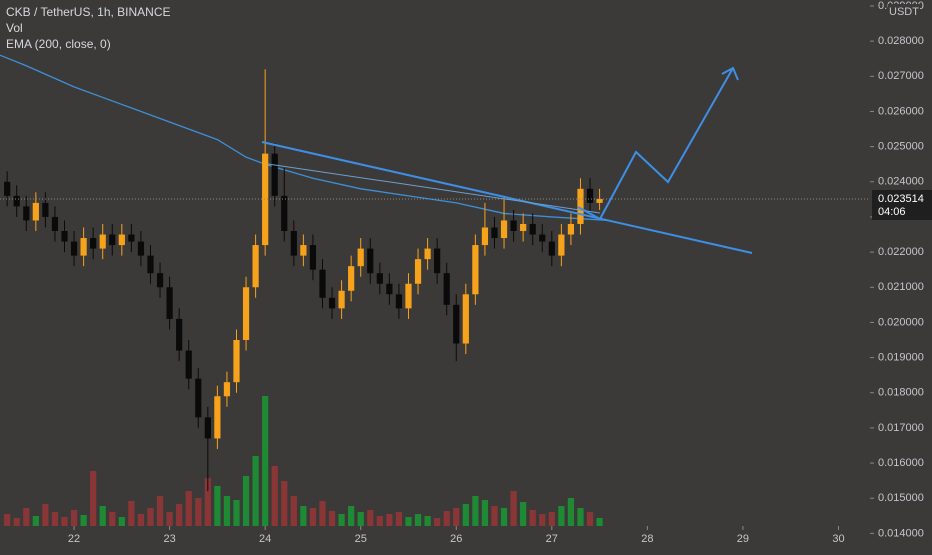 This screenshot has height=555, width=932. What do you see at coordinates (14, 28) in the screenshot?
I see `volume-label: Vol` at bounding box center [14, 28].